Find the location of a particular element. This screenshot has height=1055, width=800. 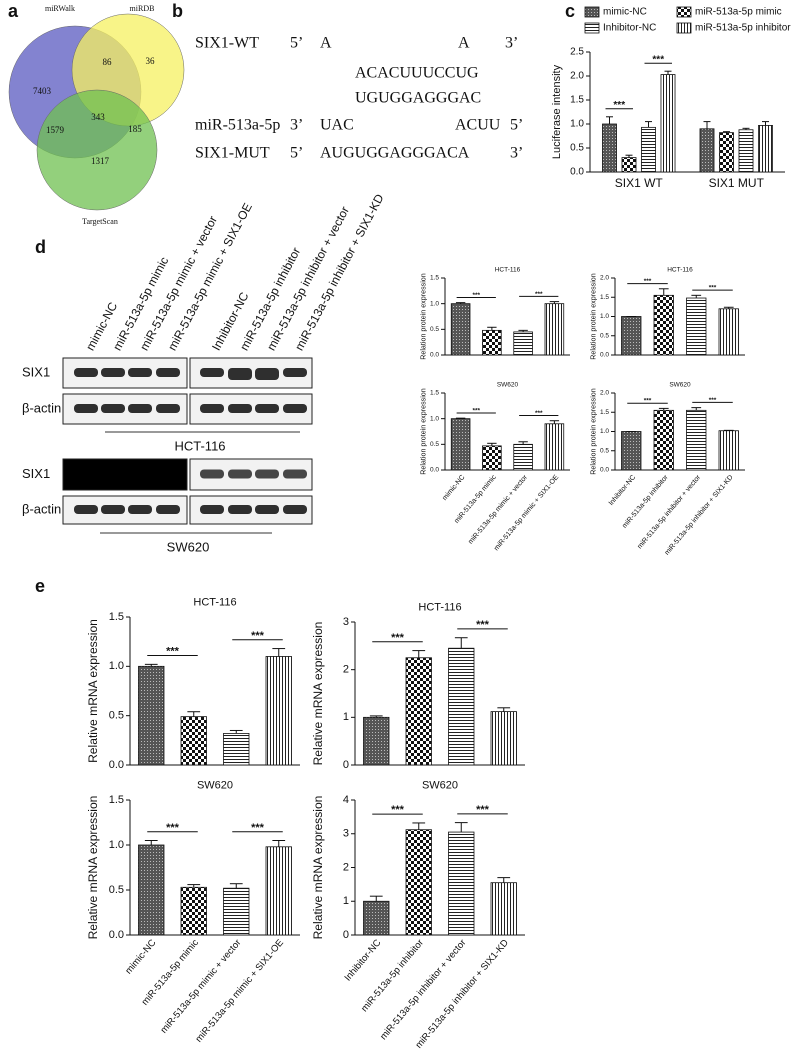

sequence-text: ACUU is located at coordinates (478, 125).